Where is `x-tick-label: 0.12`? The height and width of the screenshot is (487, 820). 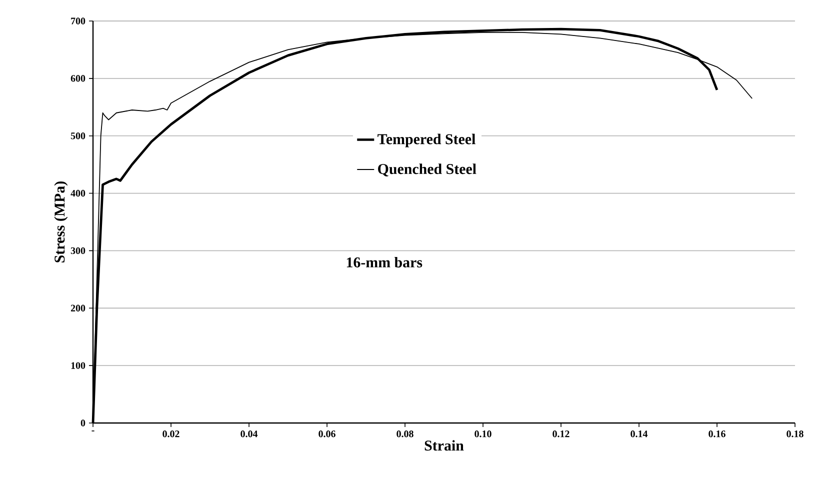
x-tick-label: 0.12 is located at coordinates (561, 434).